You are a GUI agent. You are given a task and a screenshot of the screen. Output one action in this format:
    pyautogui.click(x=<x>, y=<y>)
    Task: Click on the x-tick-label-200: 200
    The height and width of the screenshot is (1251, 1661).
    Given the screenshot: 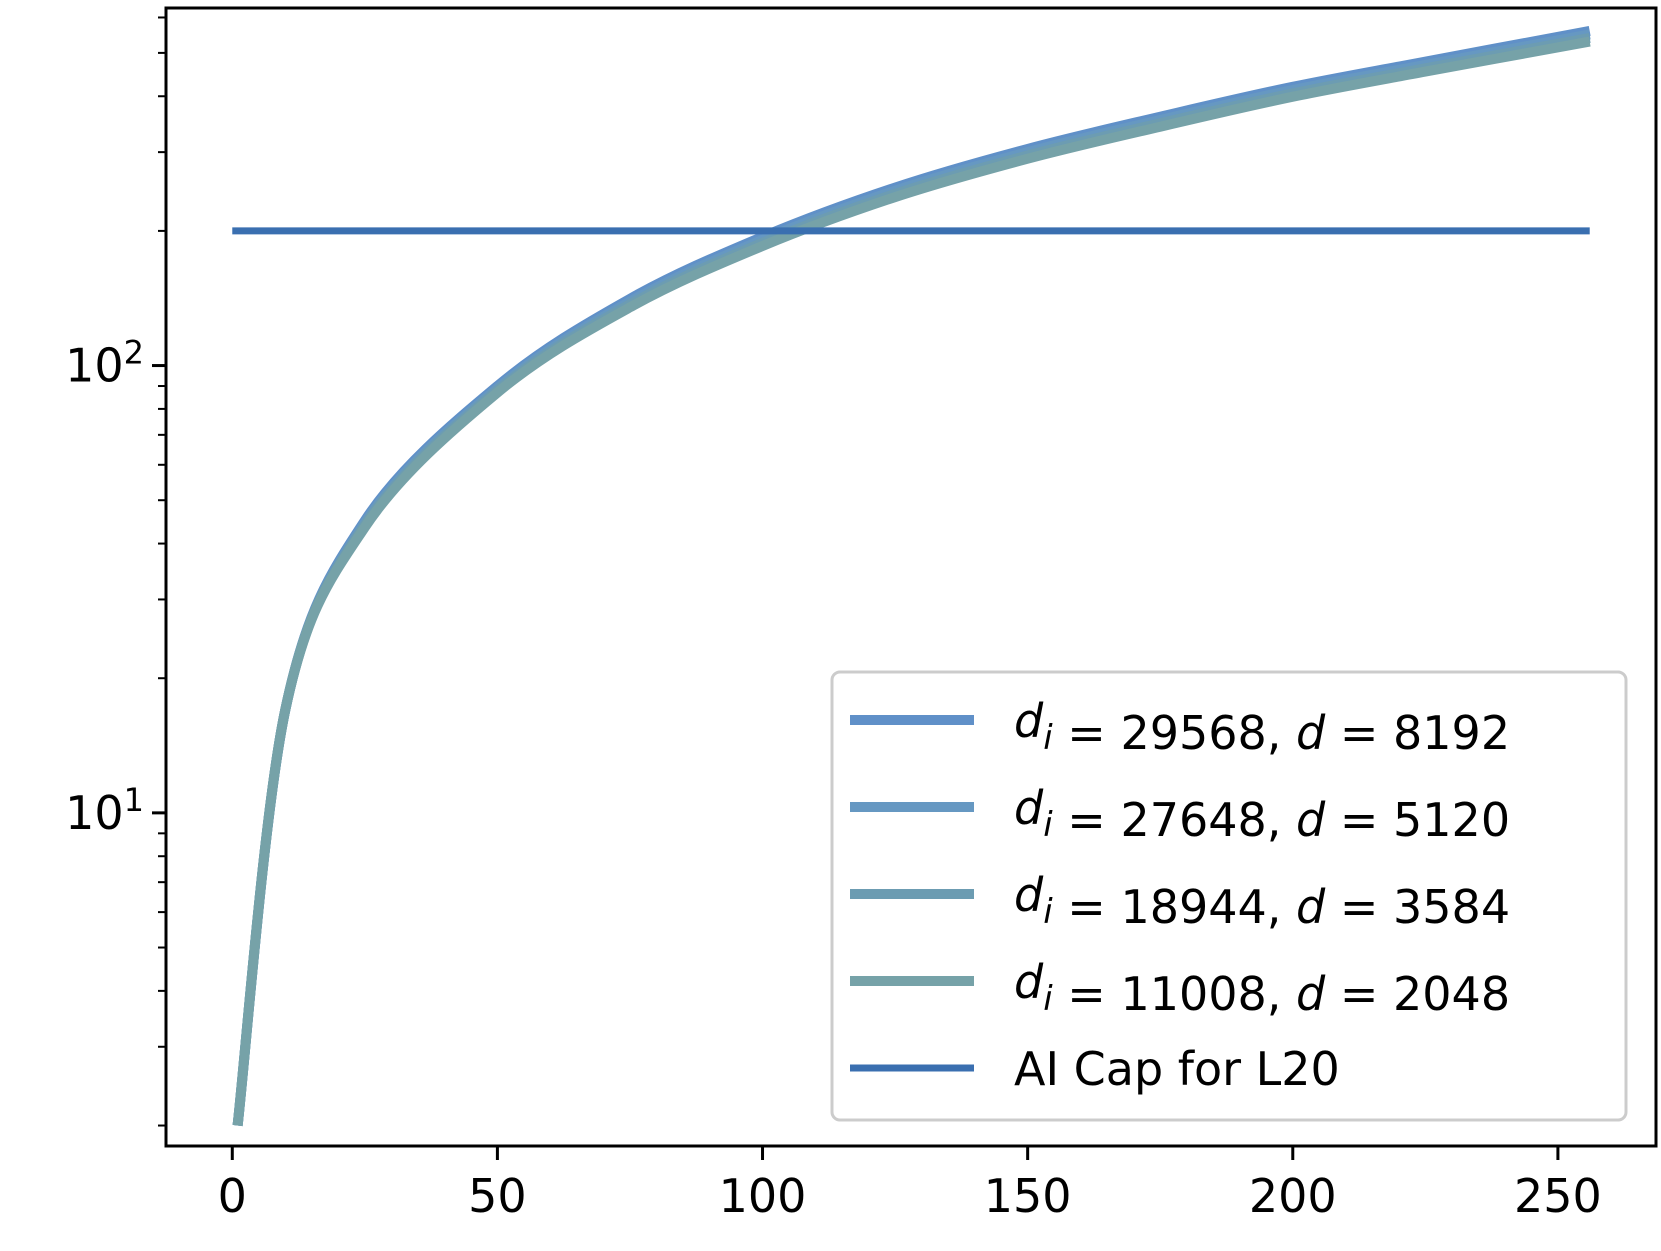 What is the action you would take?
    pyautogui.click(x=1293, y=1196)
    